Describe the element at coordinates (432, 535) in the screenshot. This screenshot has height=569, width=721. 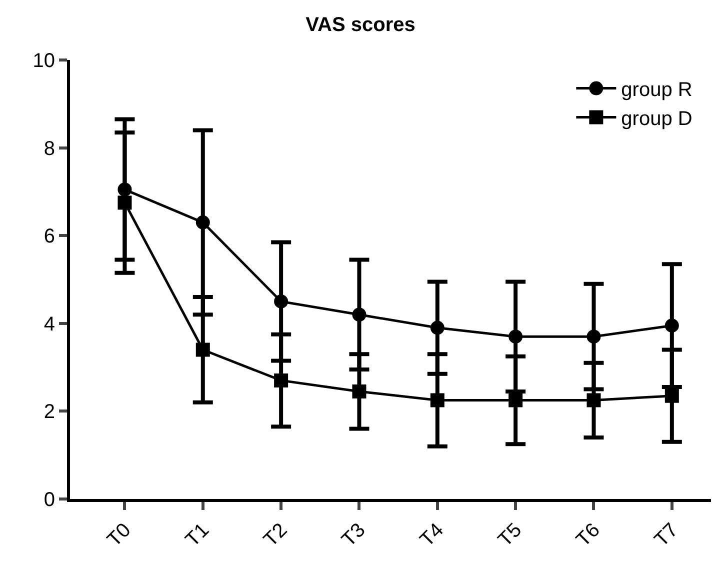
I see `x-tick-label: T4` at that location.